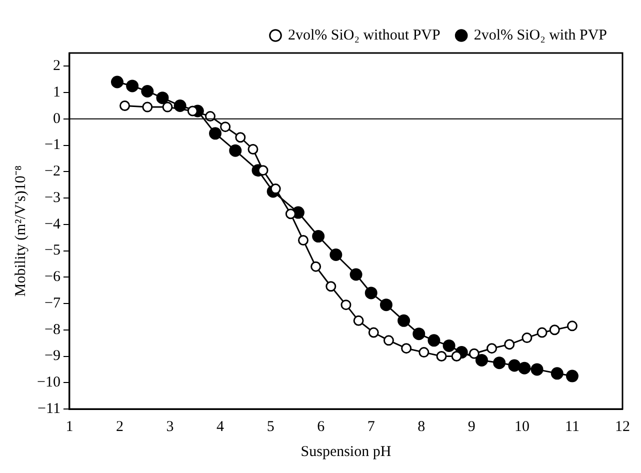  Describe the element at coordinates (371, 426) in the screenshot. I see `x-tick-label: 7` at that location.